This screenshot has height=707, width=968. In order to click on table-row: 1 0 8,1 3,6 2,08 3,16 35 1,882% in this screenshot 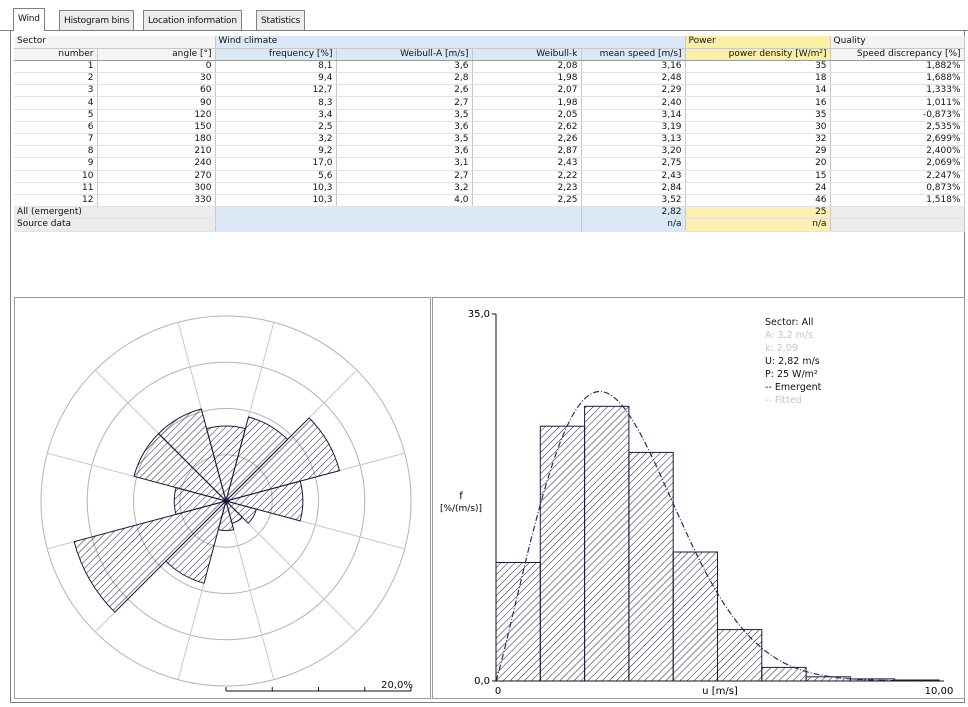, I will do `click(489, 67)`.